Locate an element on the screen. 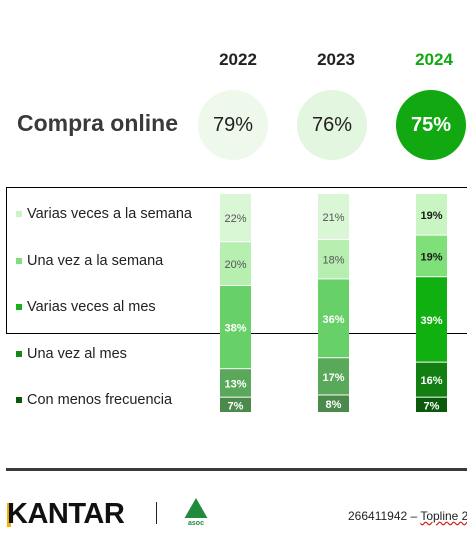  legend-item-varias-mes: Varias veces al mes is located at coordinates (86, 307).